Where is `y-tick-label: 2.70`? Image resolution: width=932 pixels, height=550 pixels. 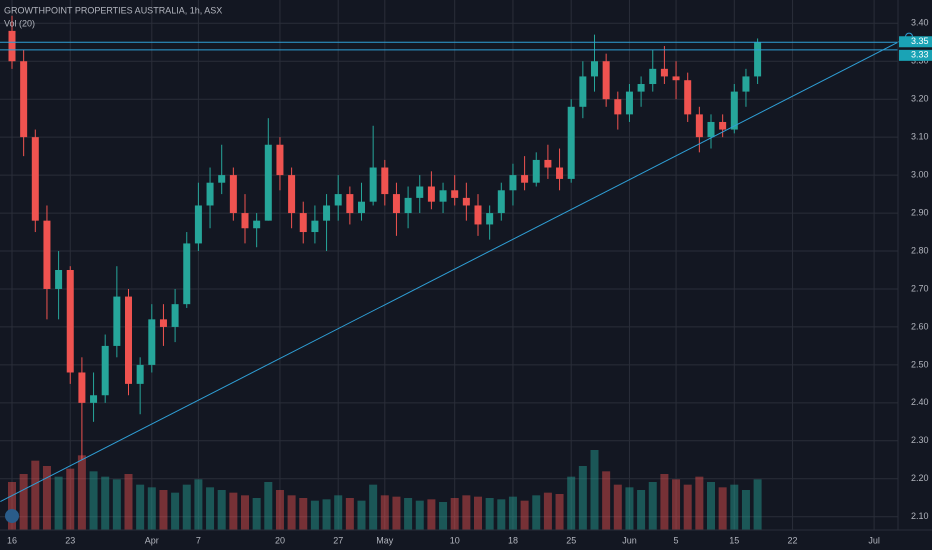
y-tick-label: 2.70 is located at coordinates (920, 288).